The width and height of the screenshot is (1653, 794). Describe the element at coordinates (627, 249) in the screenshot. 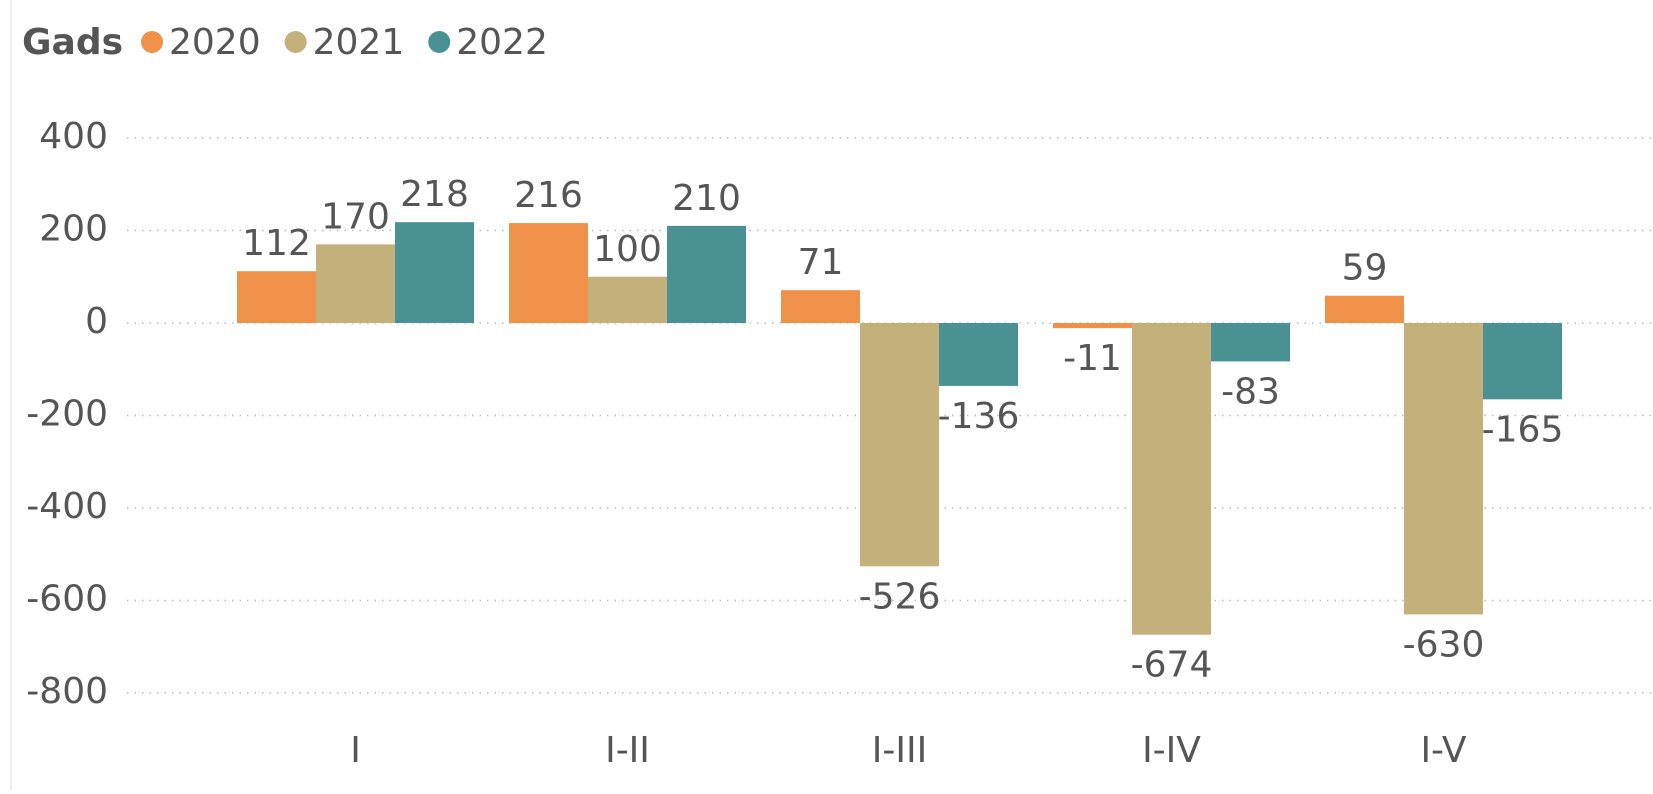

I see `data-label: 100` at that location.